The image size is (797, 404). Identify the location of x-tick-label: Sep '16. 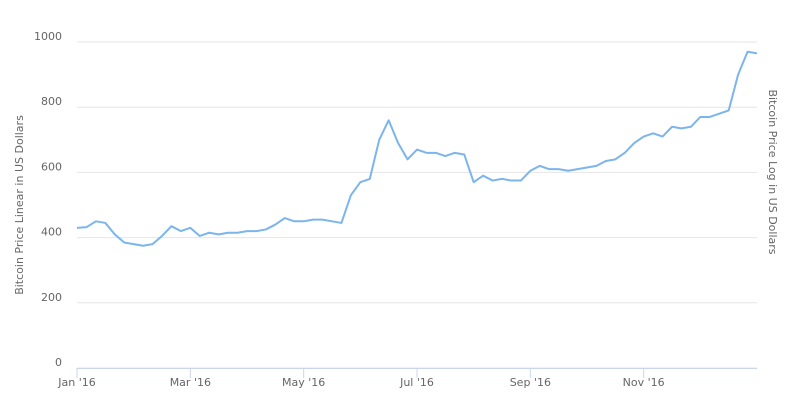
(530, 382).